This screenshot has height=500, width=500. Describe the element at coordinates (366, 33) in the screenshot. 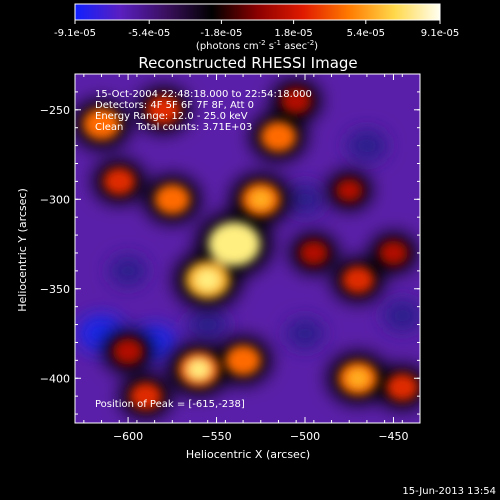

I see `colorbar-tick-label: 5.4e-05` at that location.